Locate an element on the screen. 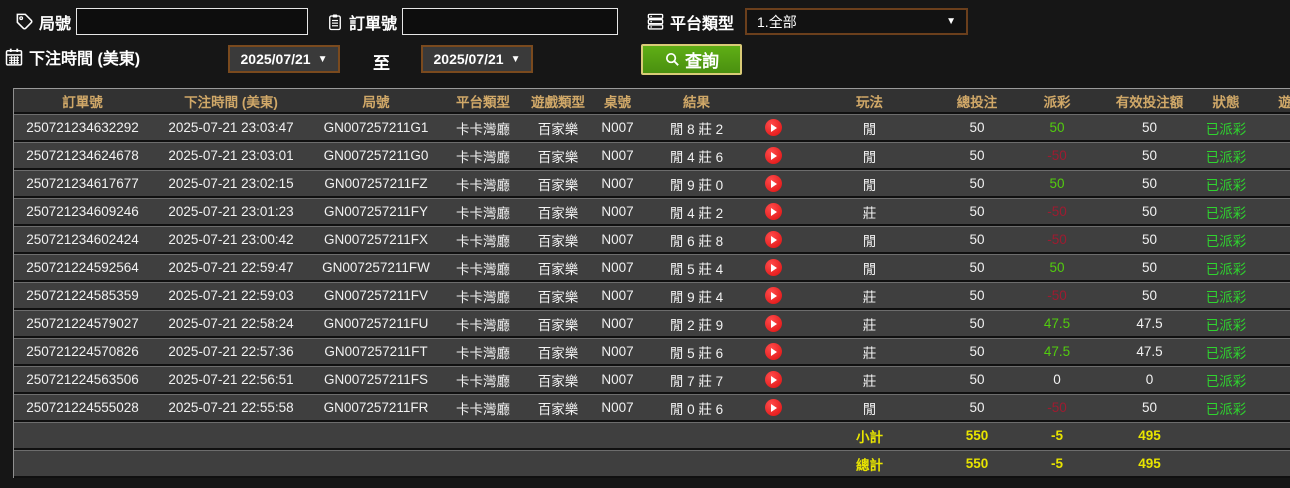  column-header: 桌號 is located at coordinates (617, 101).